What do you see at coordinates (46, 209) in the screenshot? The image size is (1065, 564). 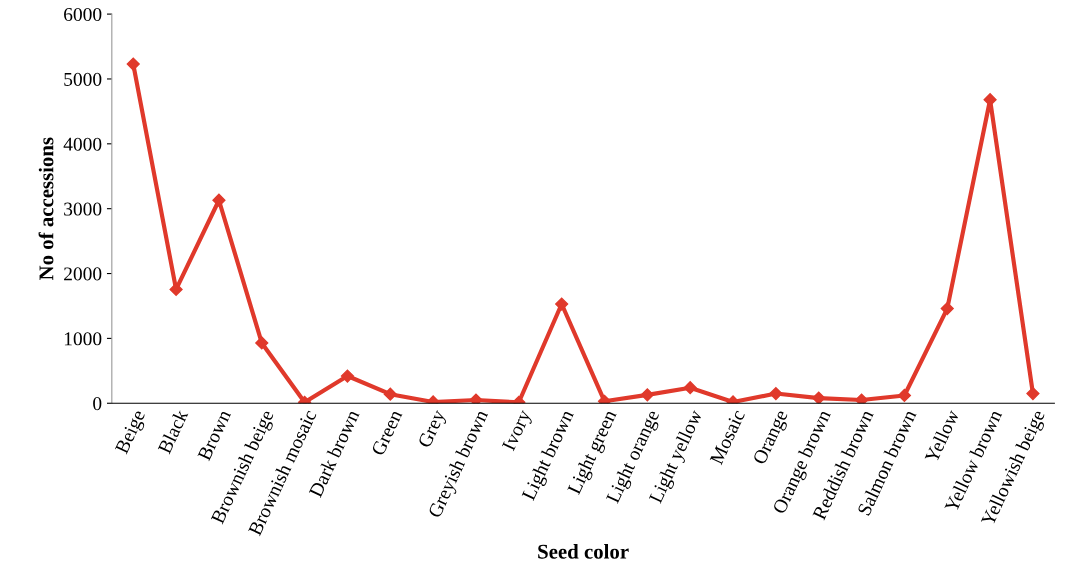 I see `y-axis-title: No of accessions` at bounding box center [46, 209].